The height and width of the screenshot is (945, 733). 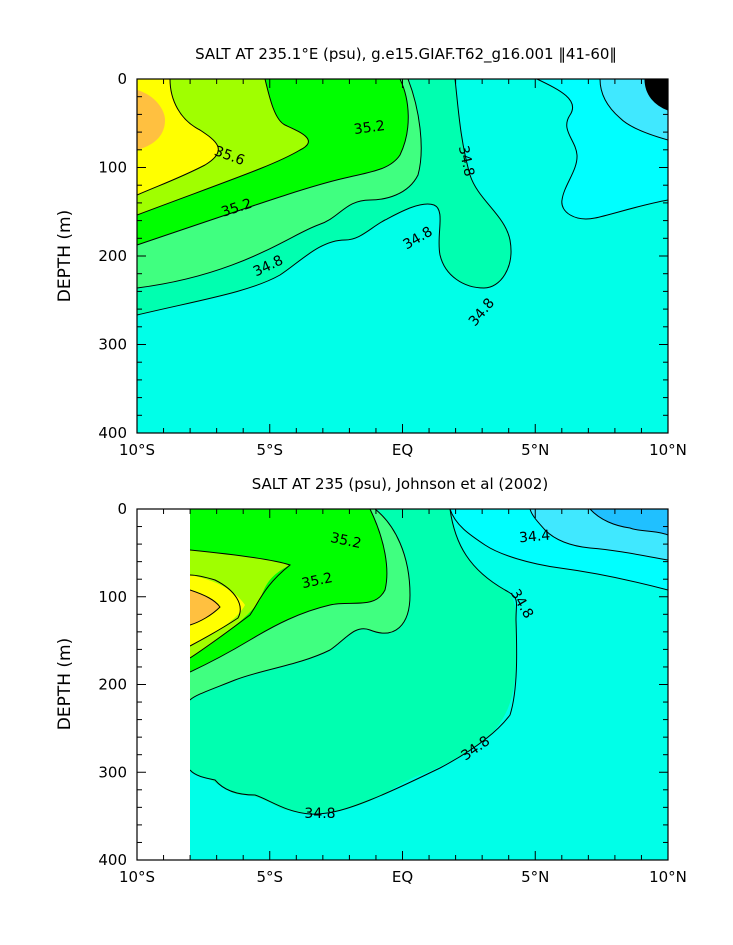 I want to click on panel-bottom-title: SALT AT 235 (psu), Johnson et al (2002), so click(x=400, y=484).